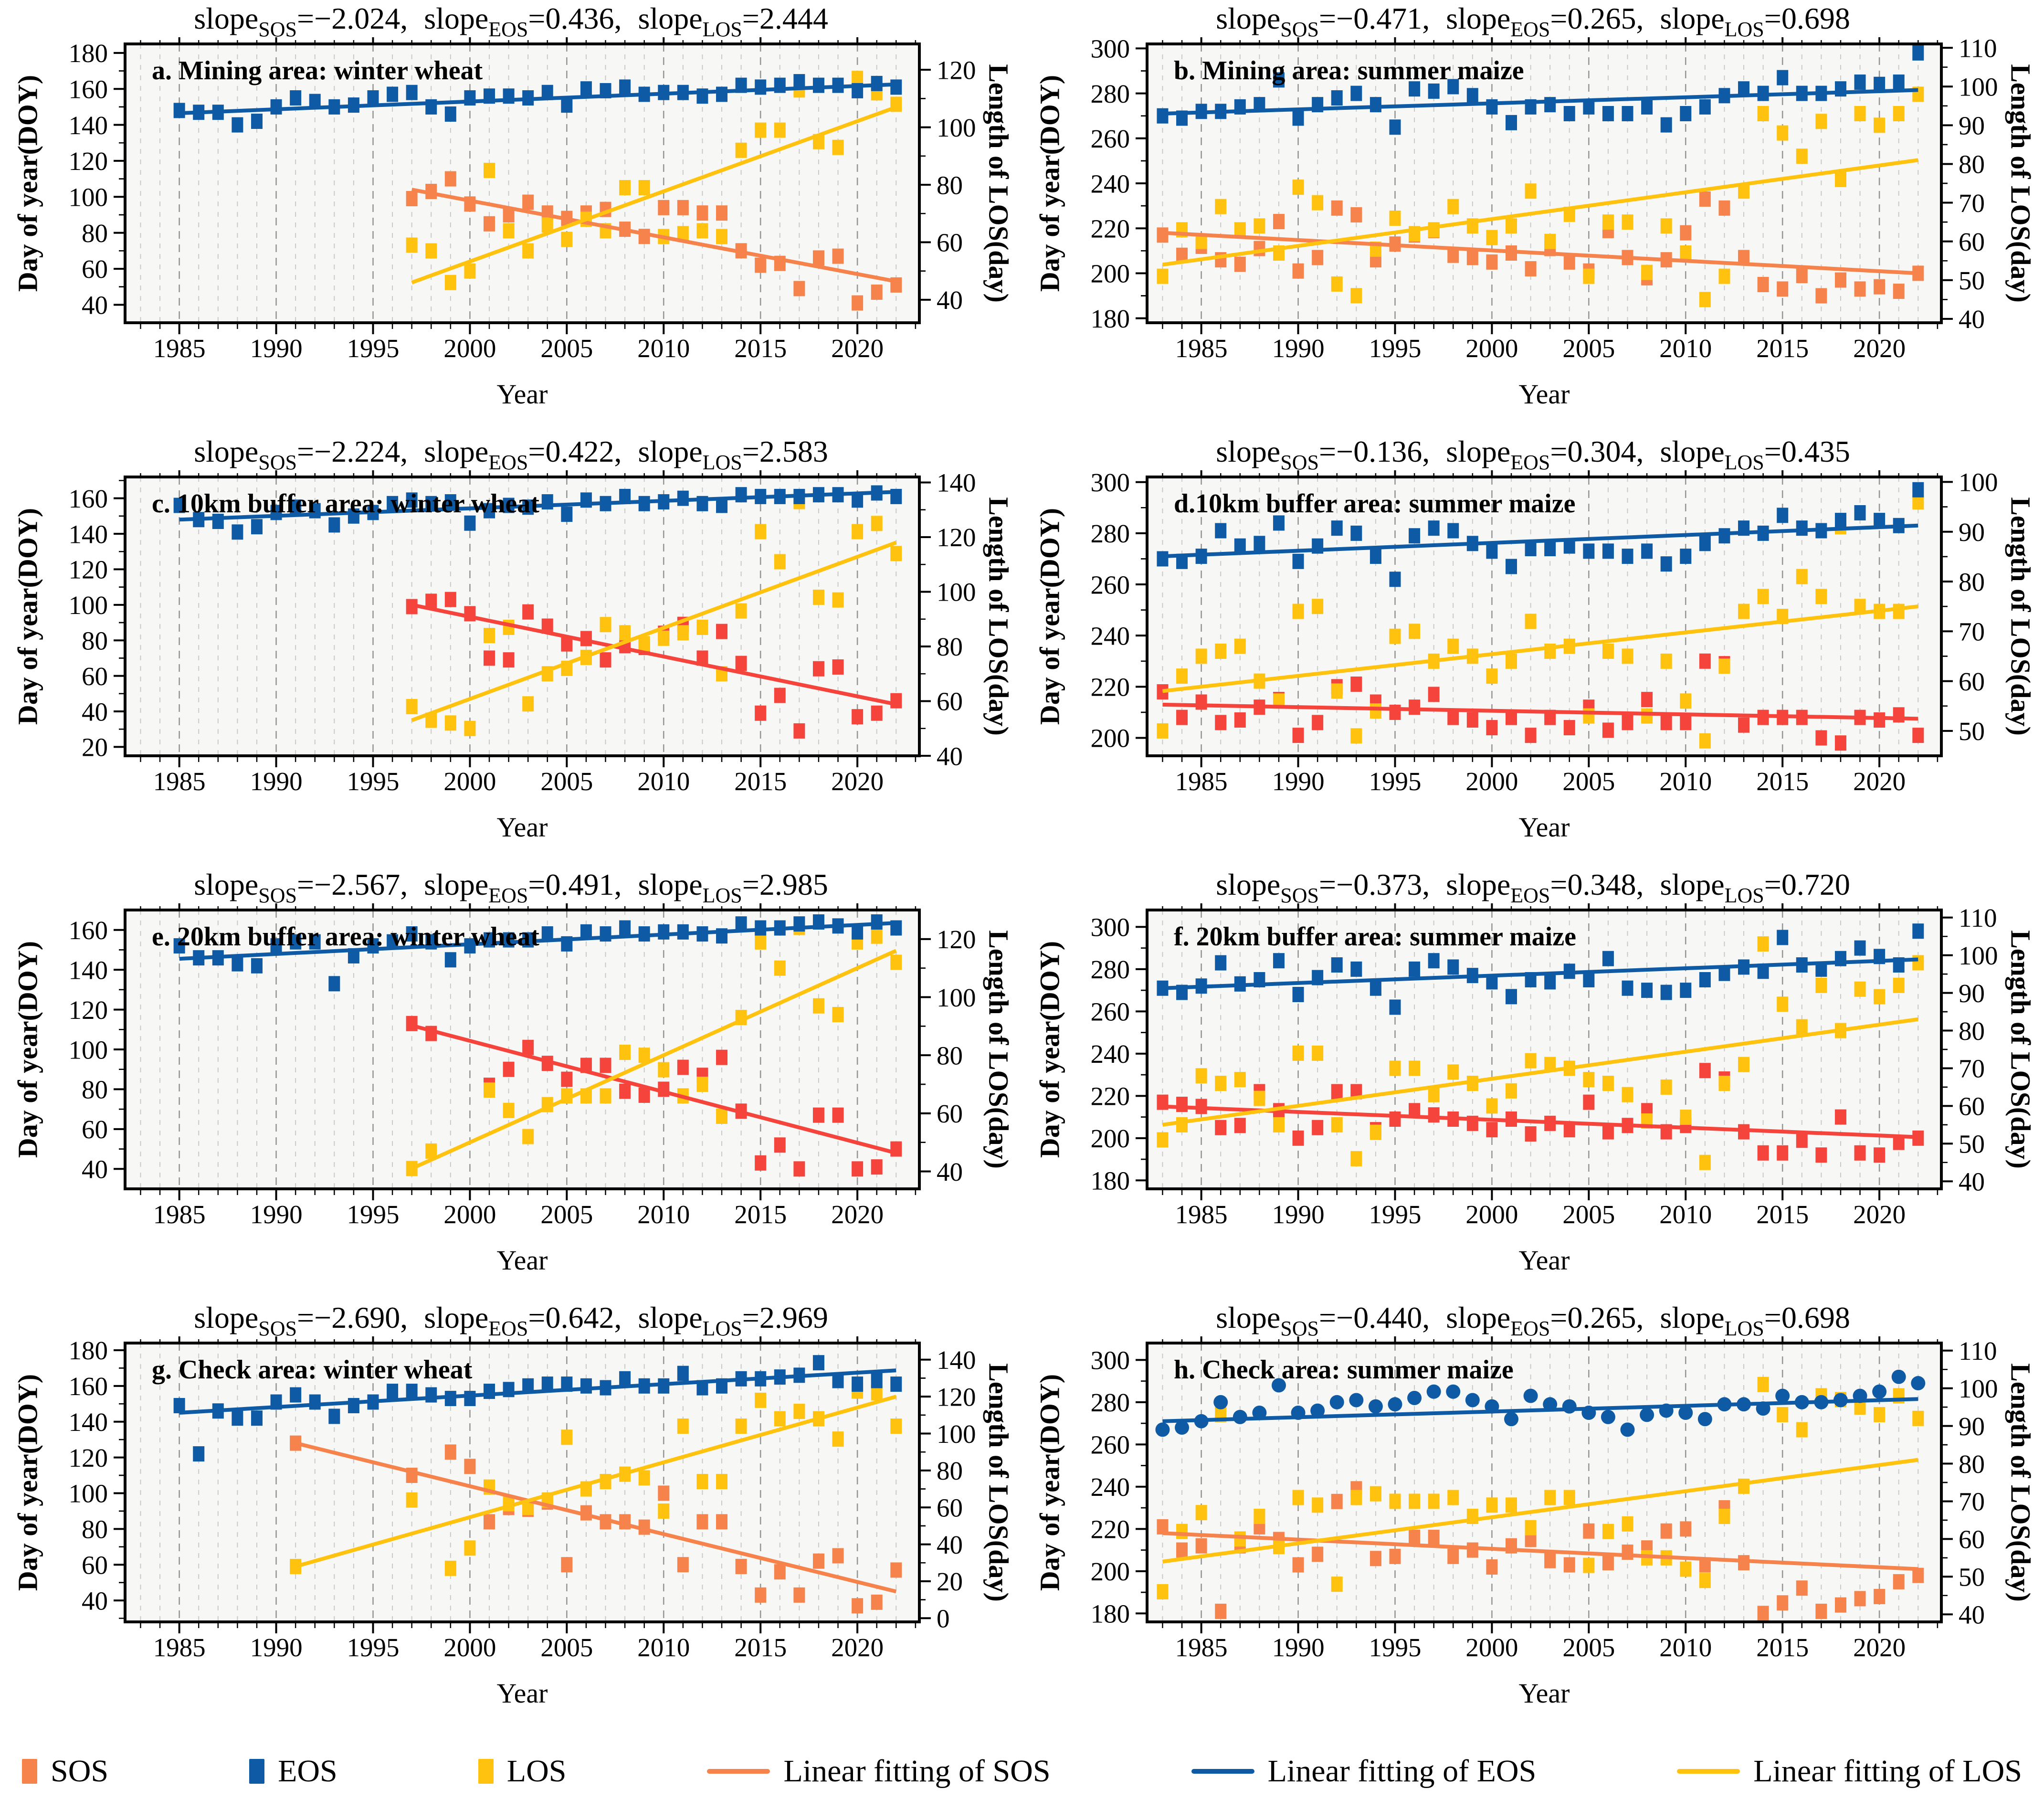 Image resolution: width=2044 pixels, height=1810 pixels. I want to click on svg-text: 50, so click(1972, 280).